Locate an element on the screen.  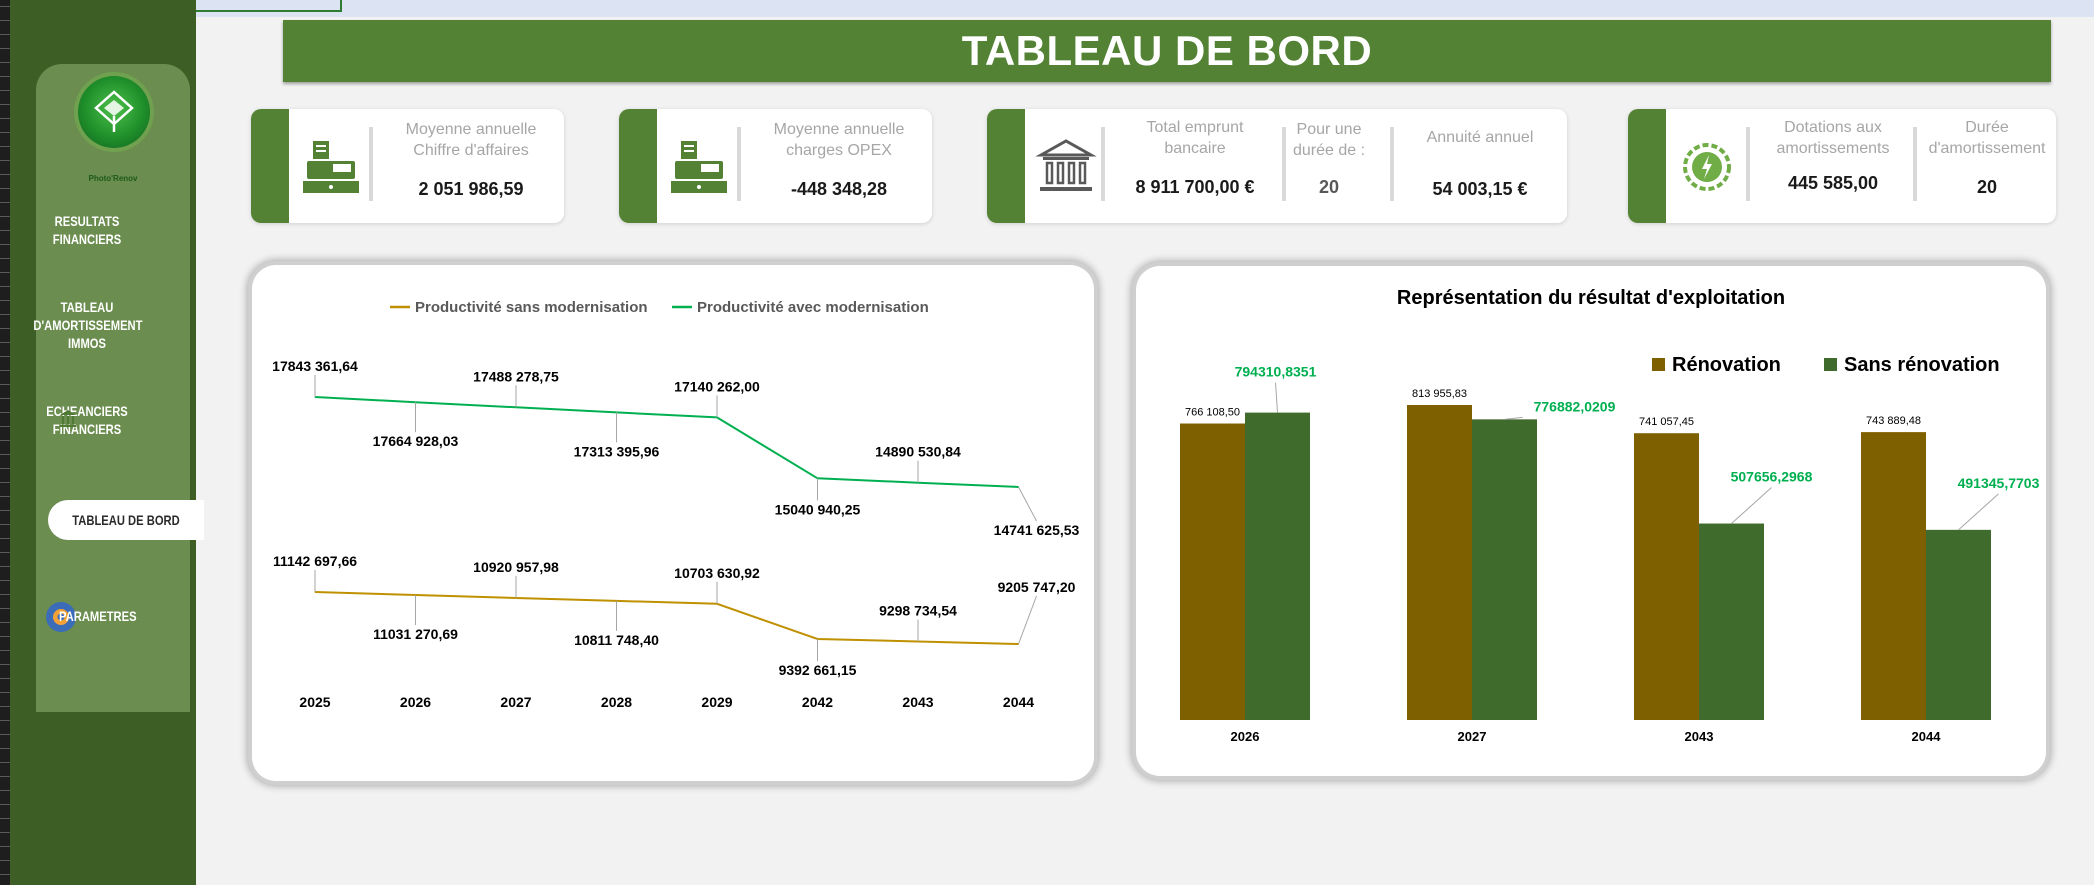
logo-caption: Photo'Renov is located at coordinates (113, 178).